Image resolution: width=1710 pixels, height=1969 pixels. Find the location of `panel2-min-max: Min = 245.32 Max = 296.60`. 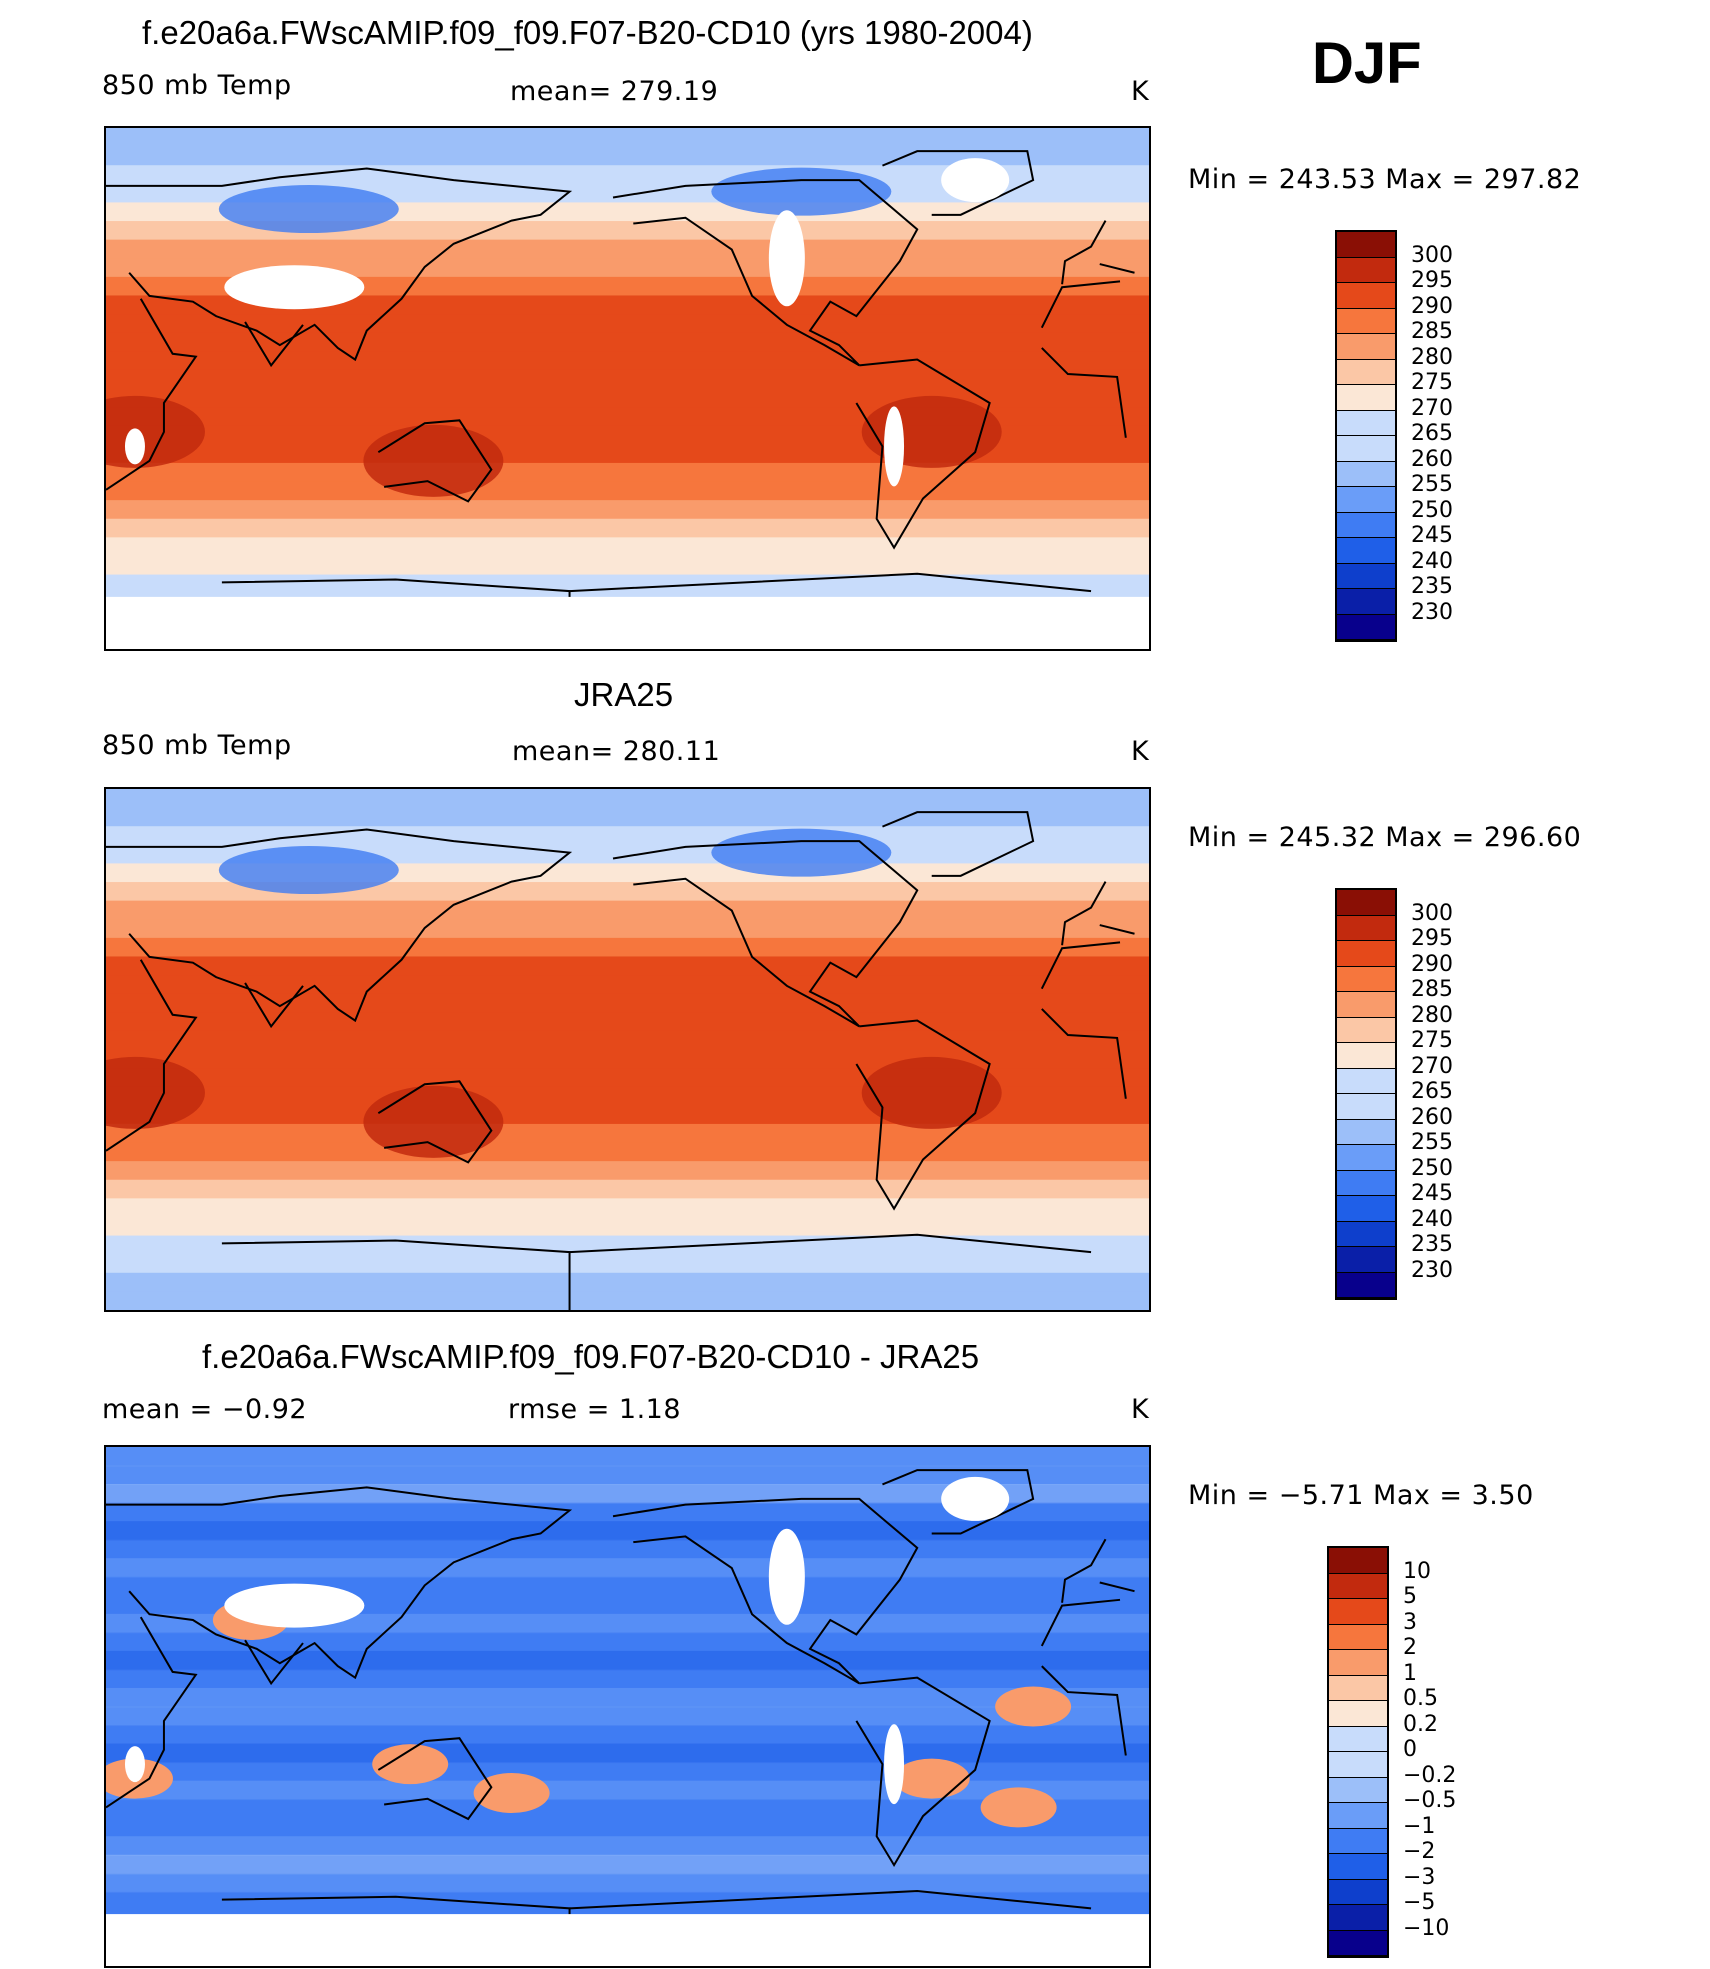

panel2-min-max: Min = 245.32 Max = 296.60 is located at coordinates (1385, 837).